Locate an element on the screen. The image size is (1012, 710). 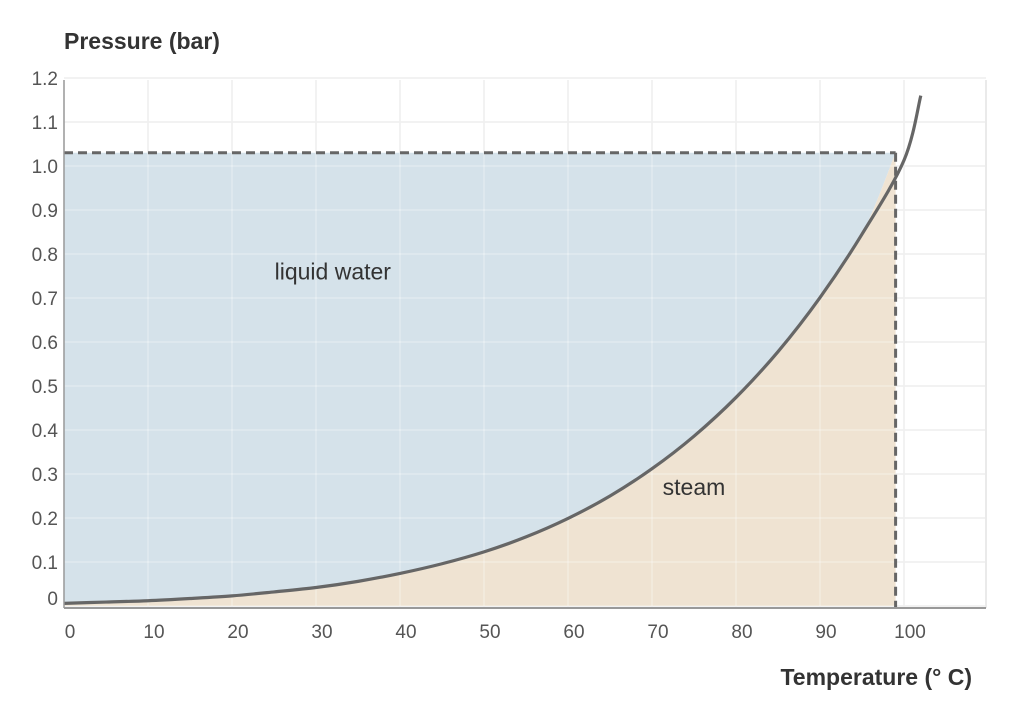
x-tick-label: 0 is located at coordinates (70, 632).